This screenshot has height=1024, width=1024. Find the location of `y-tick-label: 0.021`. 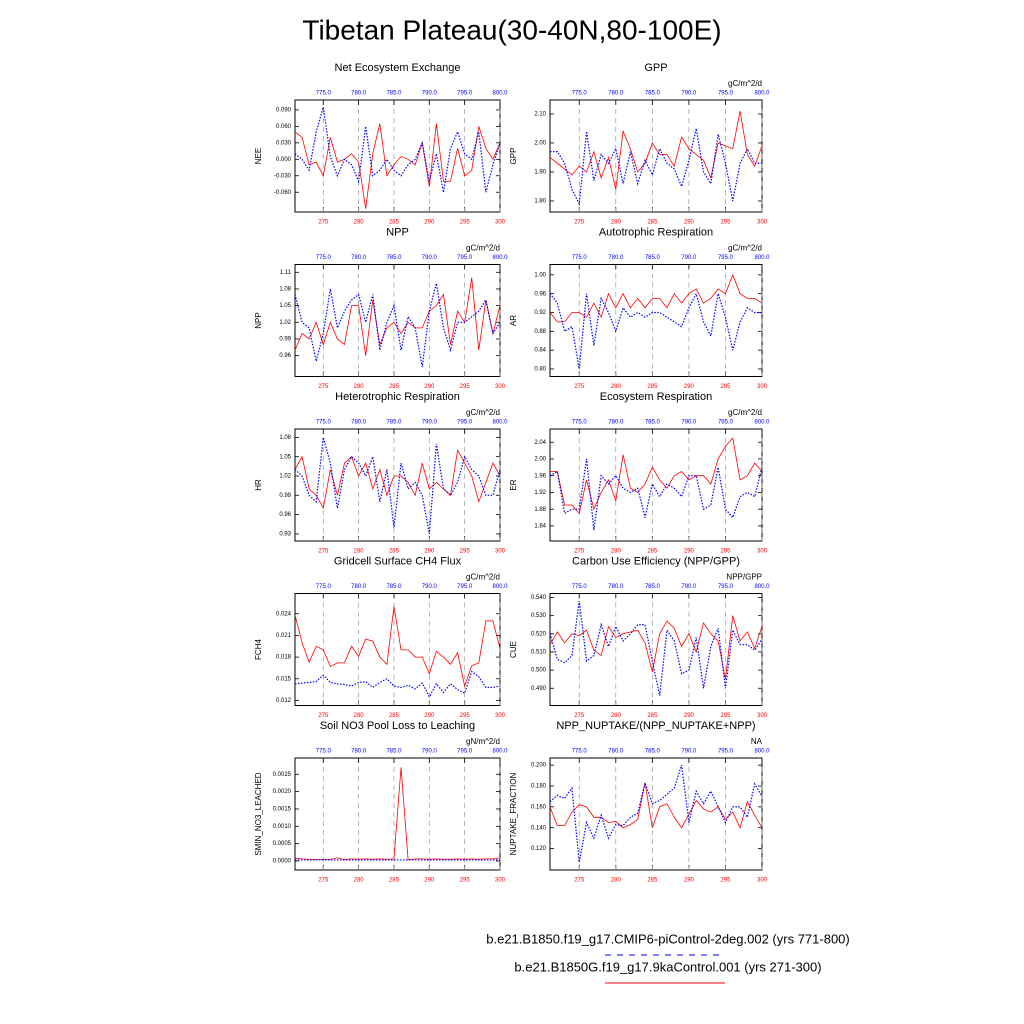

y-tick-label: 0.021 is located at coordinates (284, 636).